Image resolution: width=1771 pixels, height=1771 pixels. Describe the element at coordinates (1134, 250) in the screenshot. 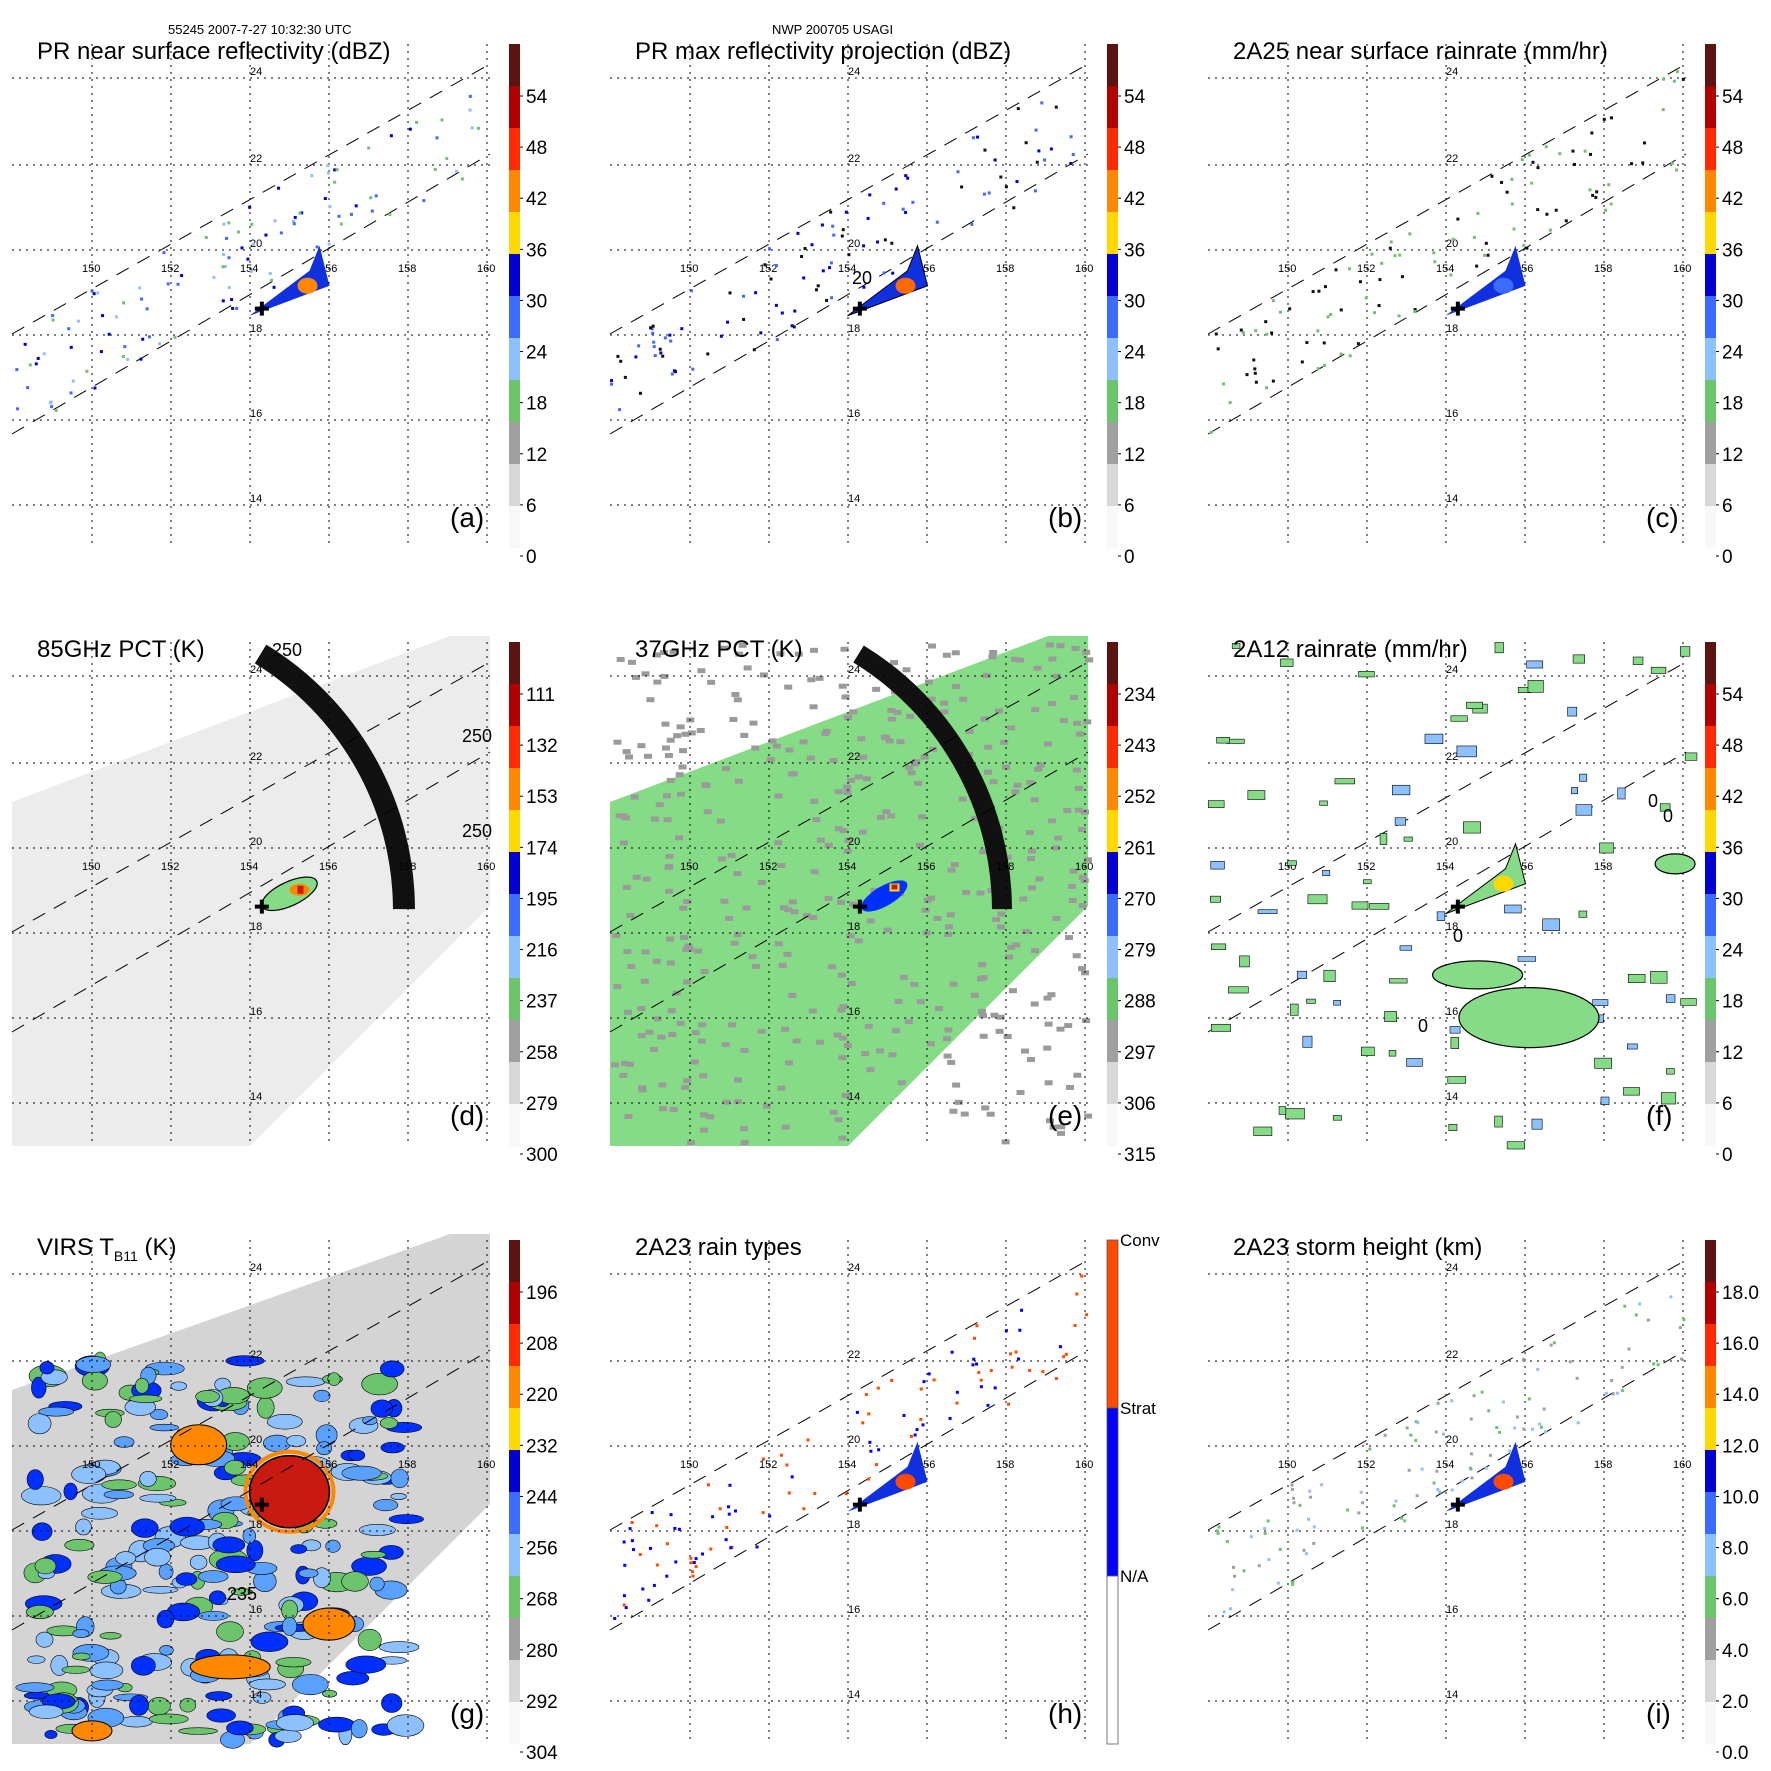

I see `colorbar-tick-label: 36` at that location.